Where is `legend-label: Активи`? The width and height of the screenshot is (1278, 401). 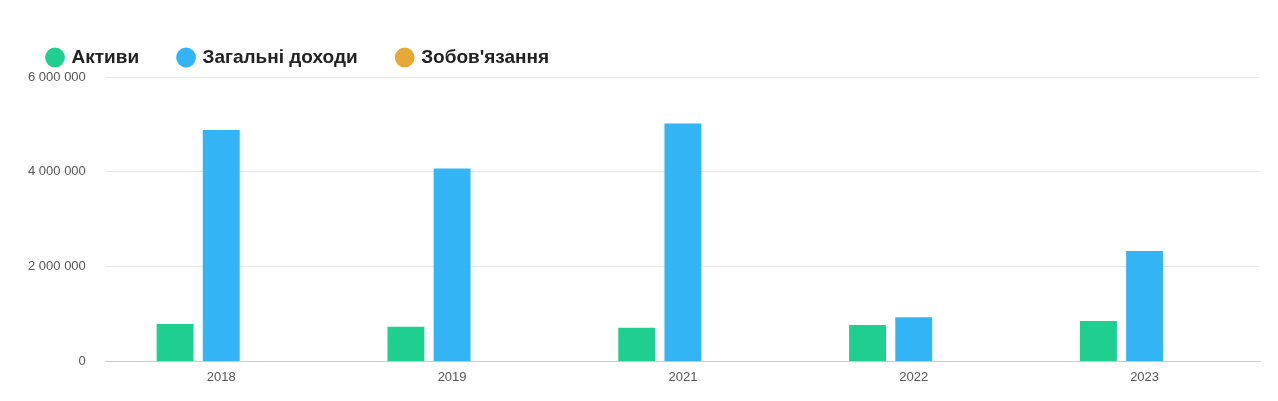
legend-label: Активи is located at coordinates (105, 56).